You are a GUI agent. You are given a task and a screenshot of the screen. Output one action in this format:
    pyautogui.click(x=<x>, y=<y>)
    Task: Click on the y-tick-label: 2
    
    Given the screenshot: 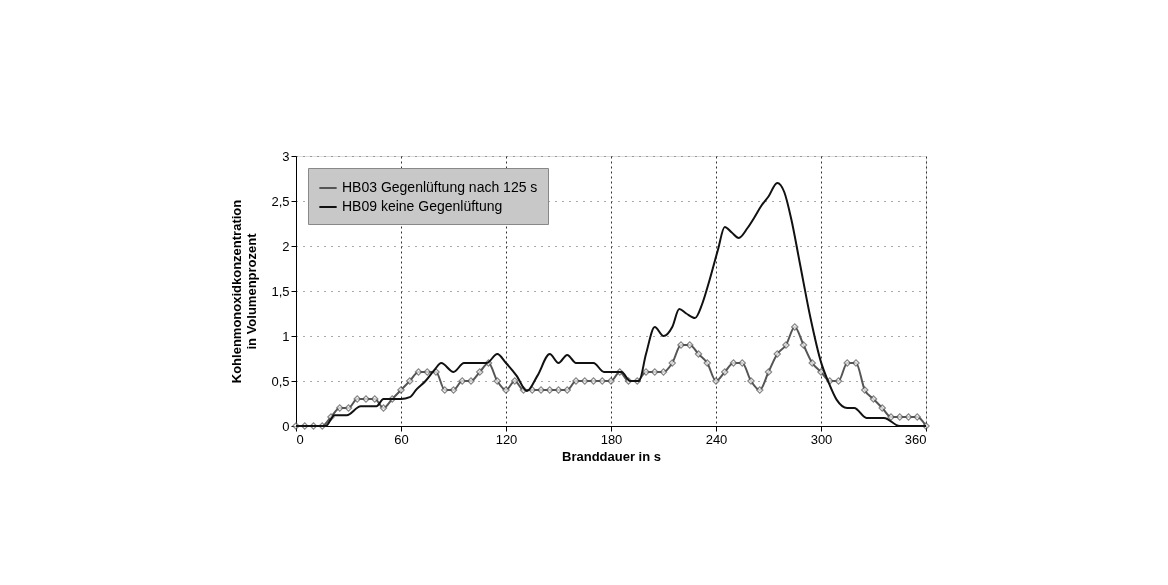 What is the action you would take?
    pyautogui.click(x=286, y=246)
    